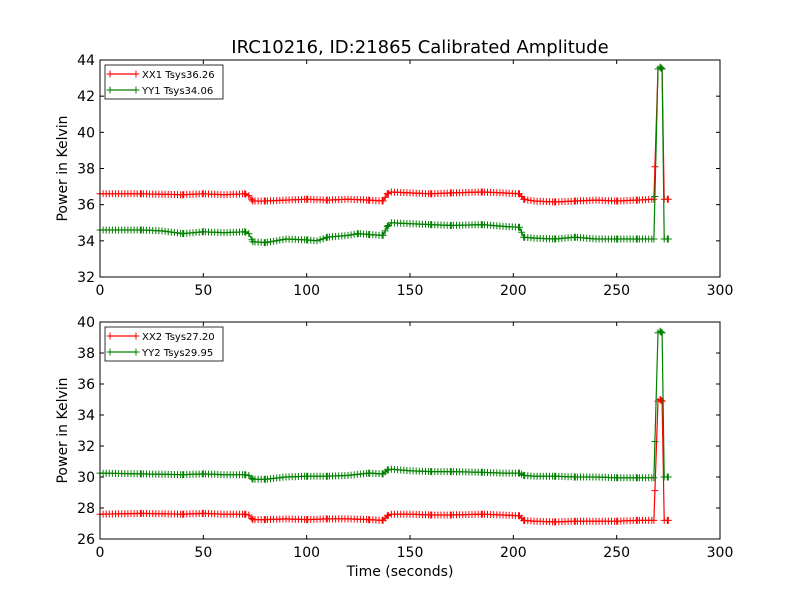  I want to click on chart-2-xtick-label-3: 100, so click(306, 553).